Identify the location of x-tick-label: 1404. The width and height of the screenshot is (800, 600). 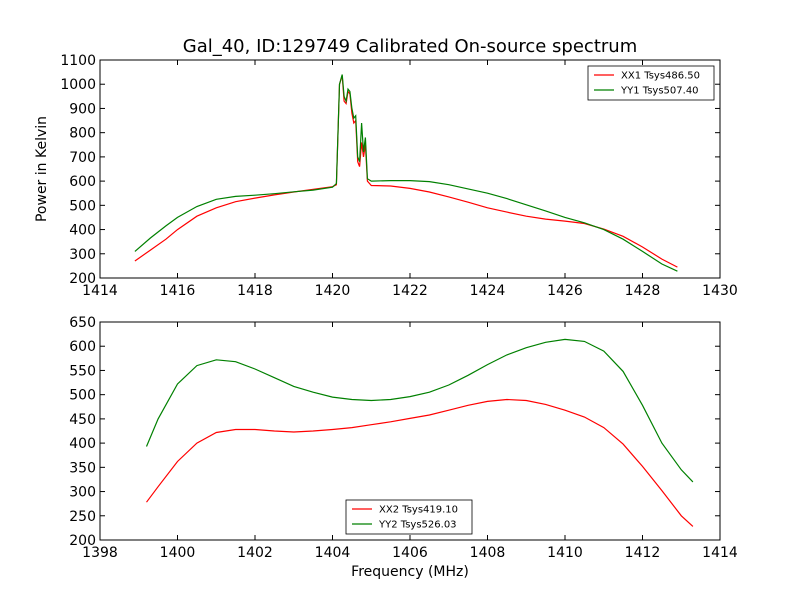
(333, 553).